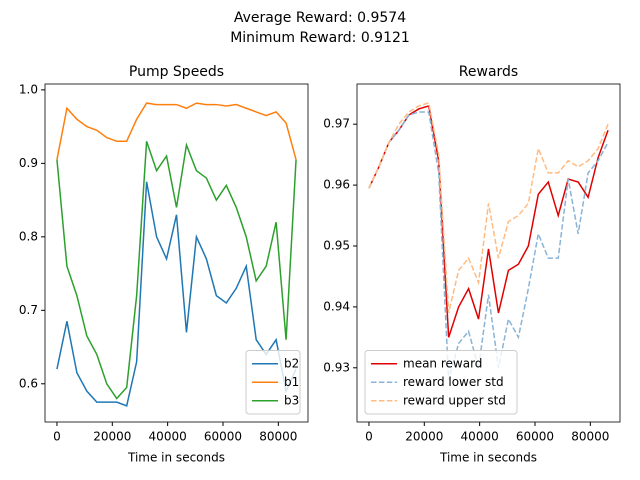  I want to click on y-tick-label: 0.7, so click(28, 310).